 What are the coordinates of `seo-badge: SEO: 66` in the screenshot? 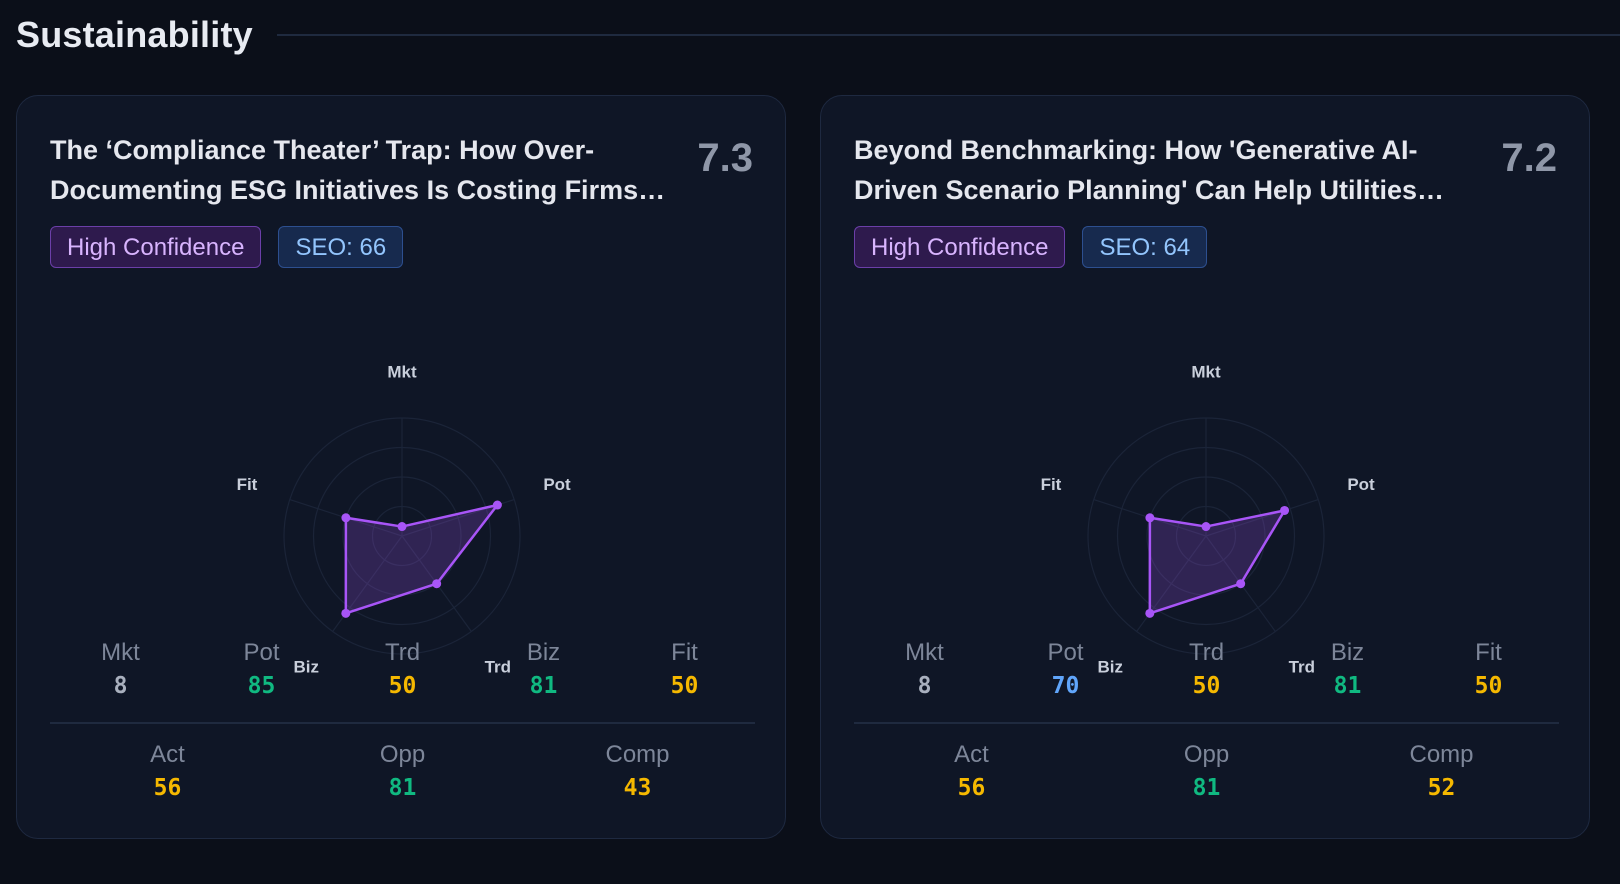 It's located at (341, 247).